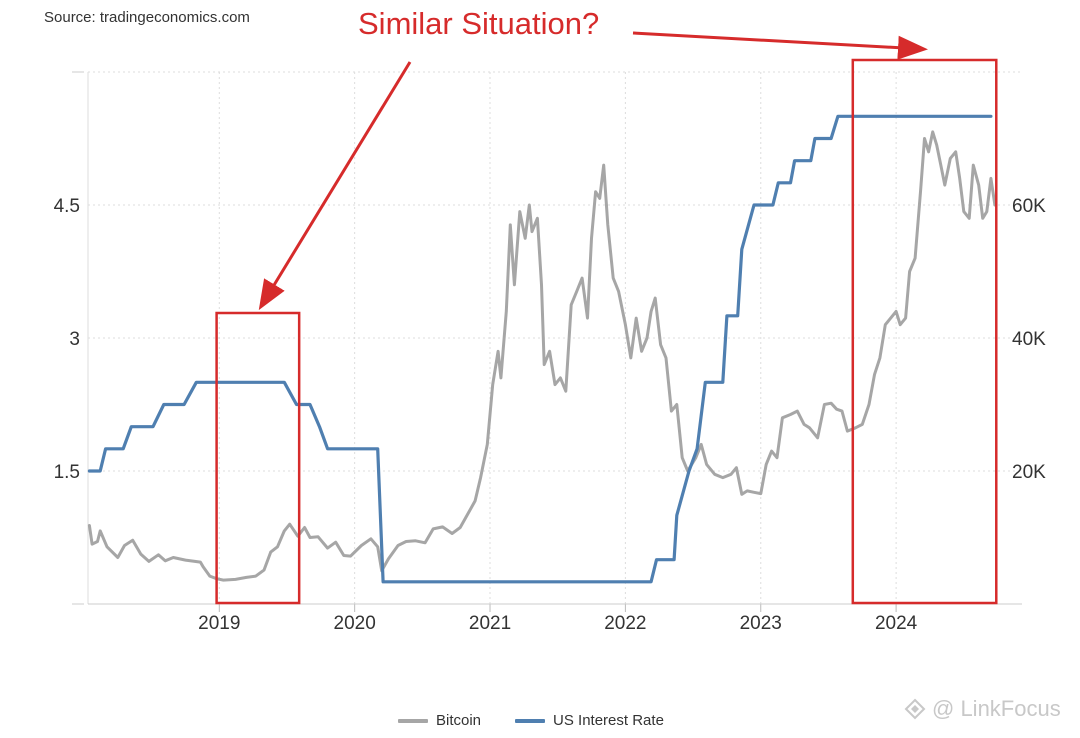 This screenshot has width=1080, height=738. Describe the element at coordinates (608, 720) in the screenshot. I see `legend-label-rate: US Interest Rate` at that location.